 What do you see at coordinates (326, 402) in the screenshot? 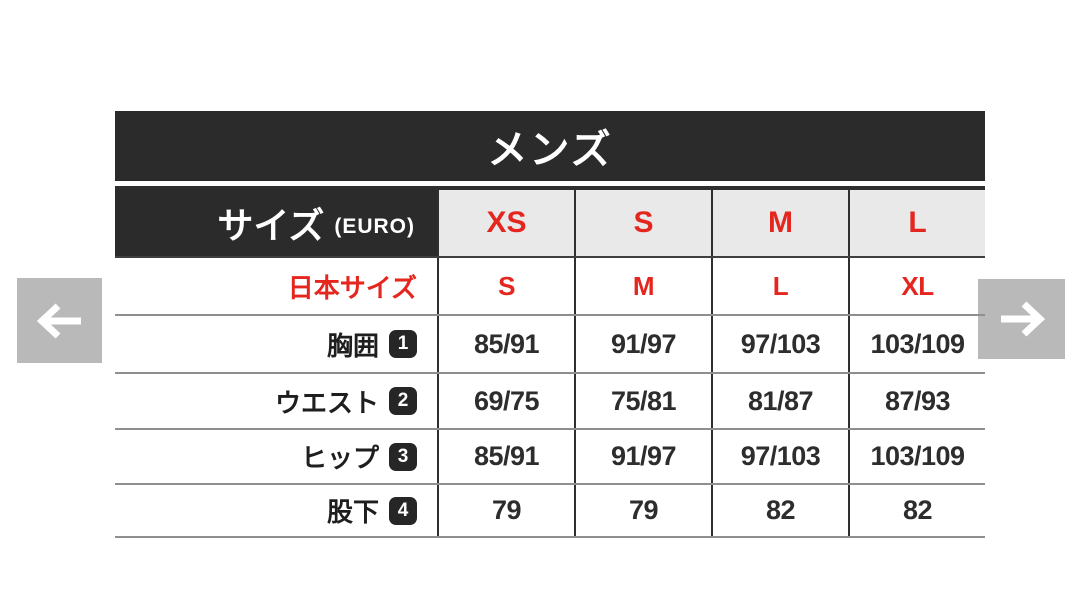
I see `measurement-label-text: ウエスト` at bounding box center [326, 402].